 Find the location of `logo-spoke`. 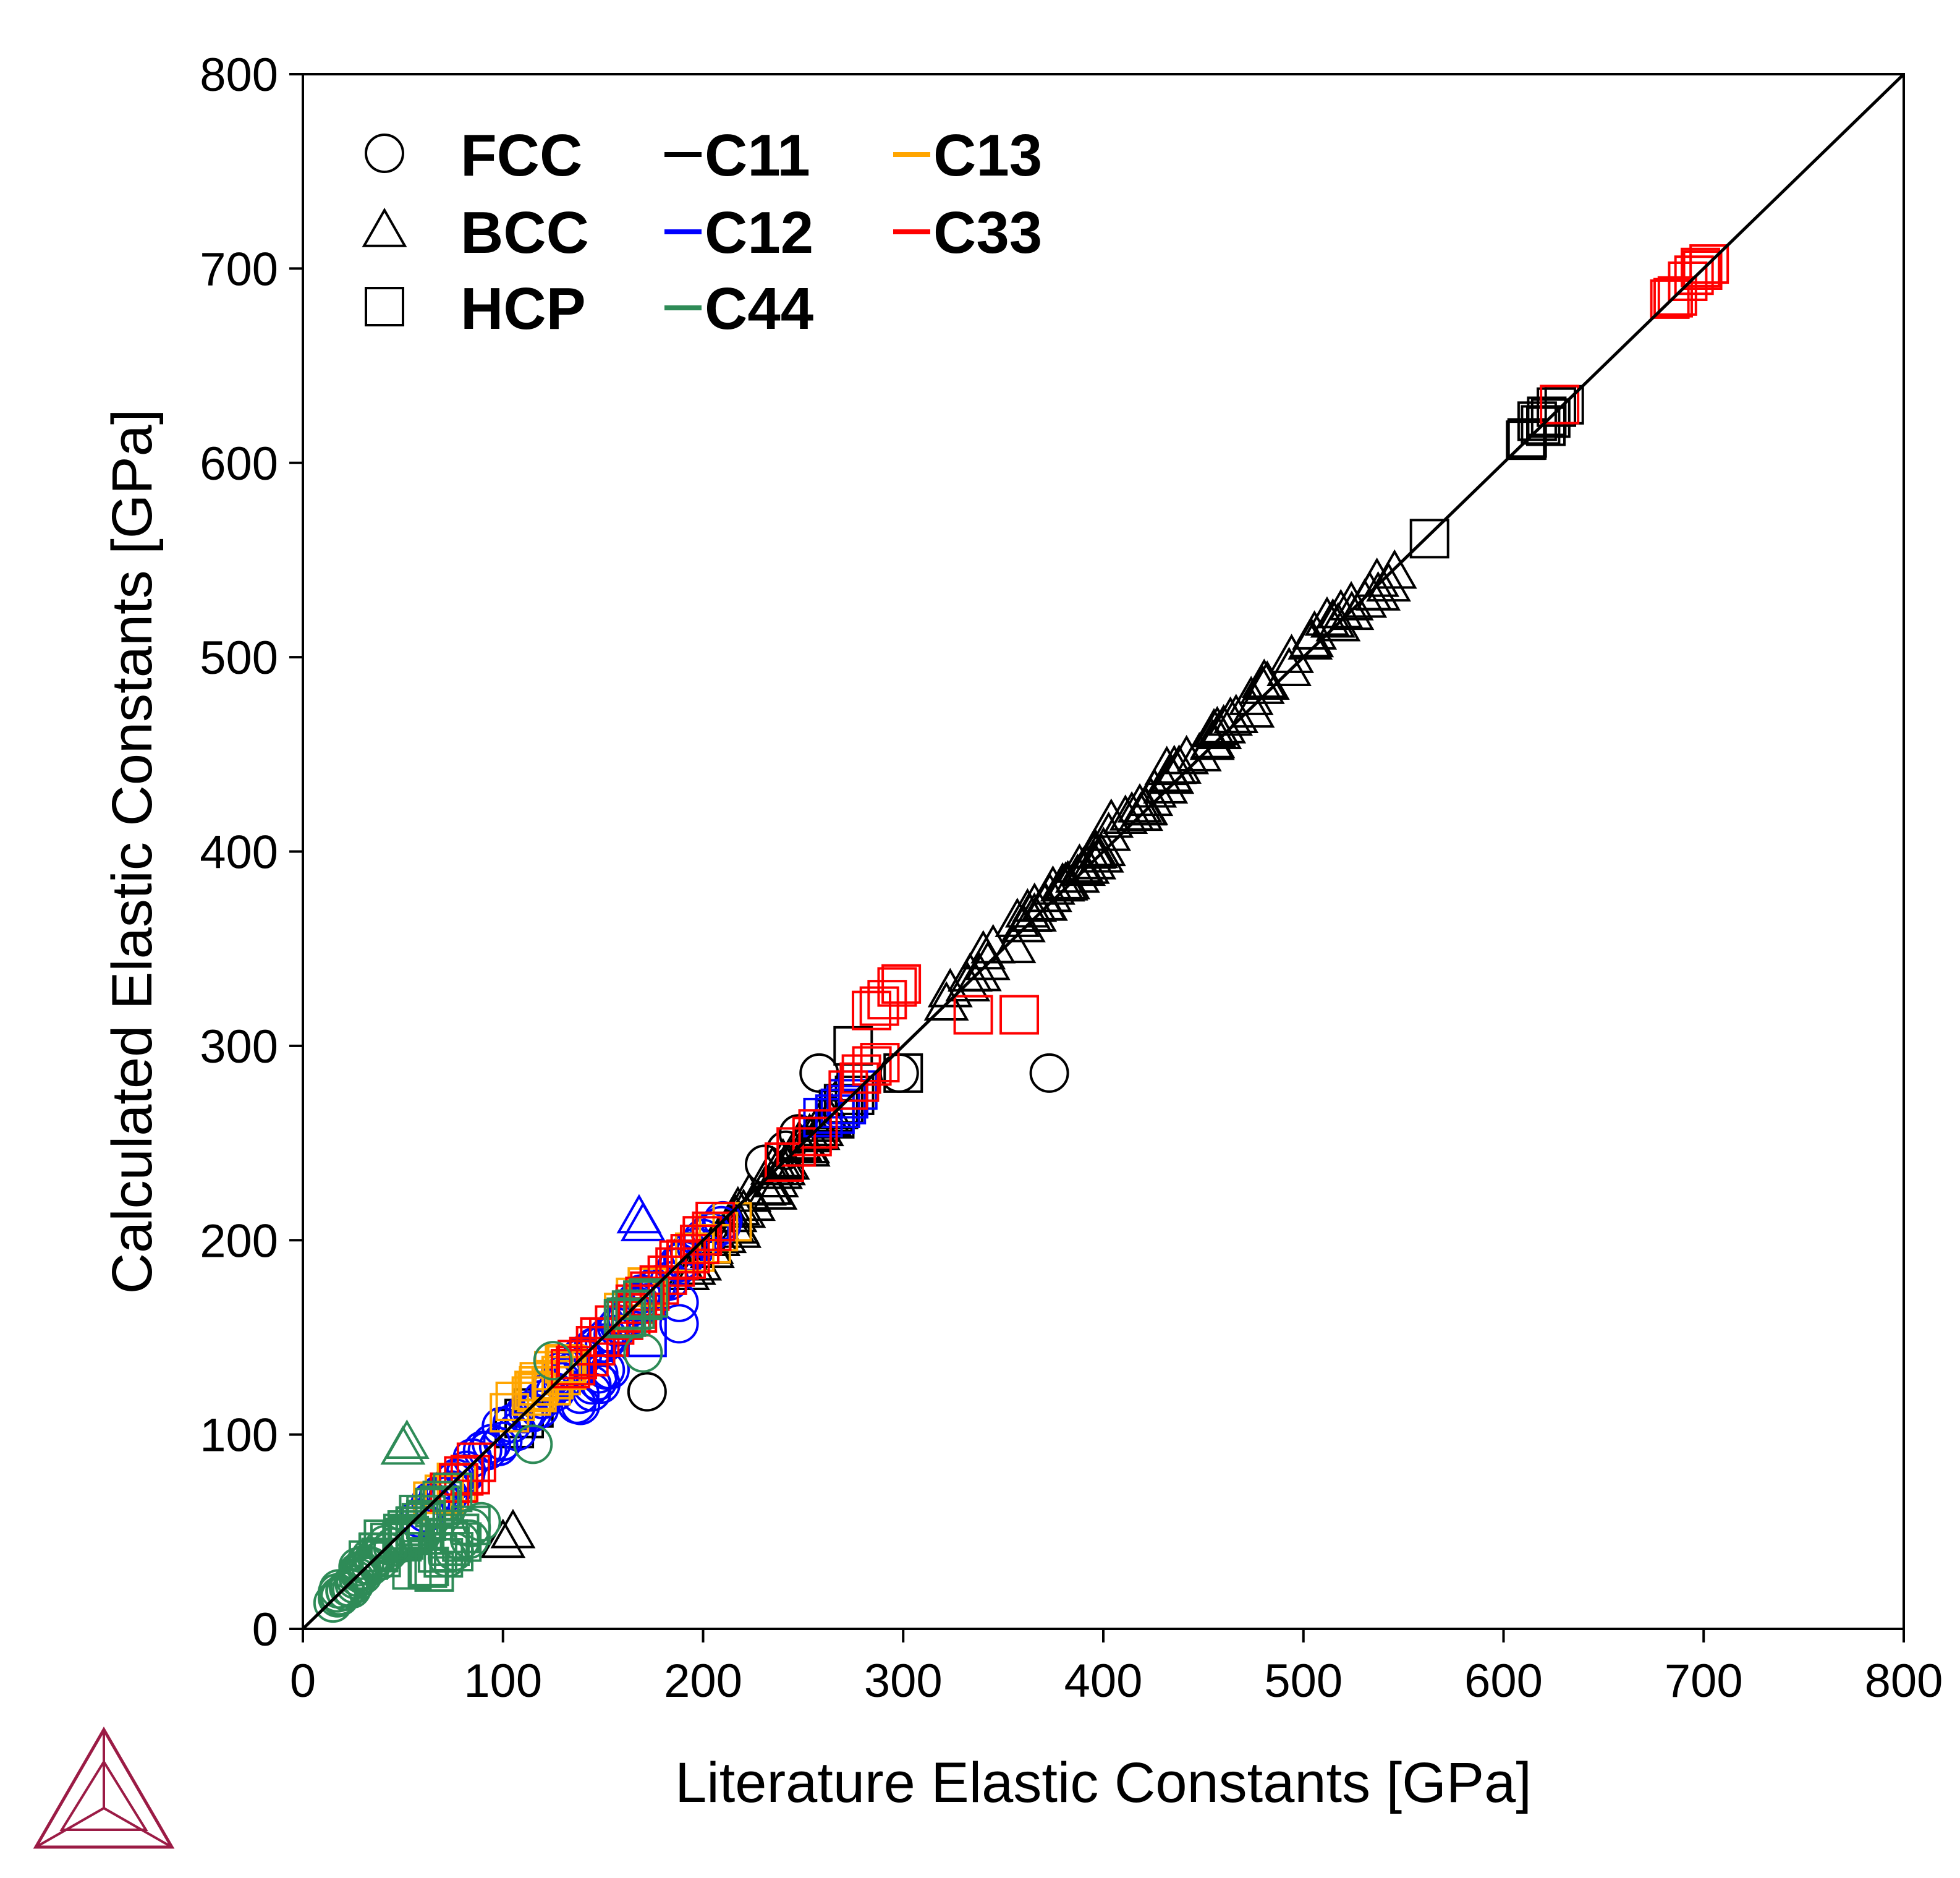

logo-spoke is located at coordinates (137, 1827).